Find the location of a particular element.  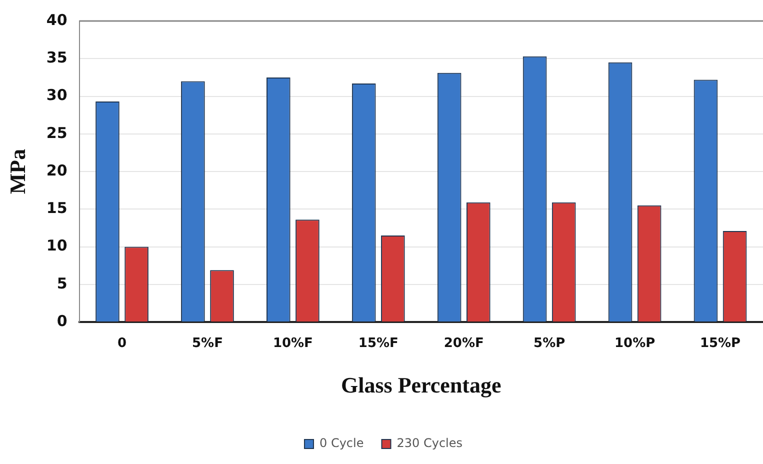

y-tick-label: 40 is located at coordinates (57, 19).